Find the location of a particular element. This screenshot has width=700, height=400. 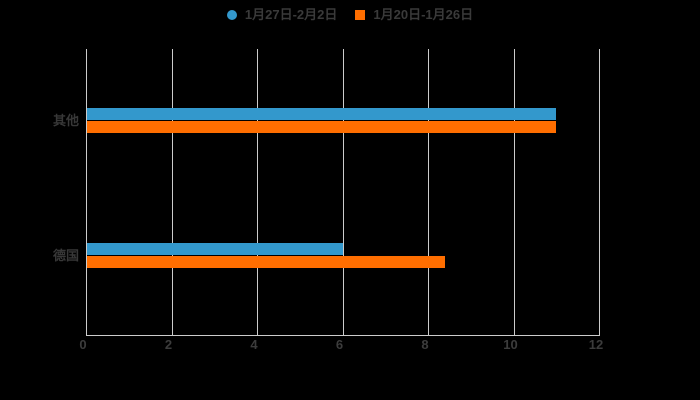

x-axis-tick-label: 6 is located at coordinates (339, 344).